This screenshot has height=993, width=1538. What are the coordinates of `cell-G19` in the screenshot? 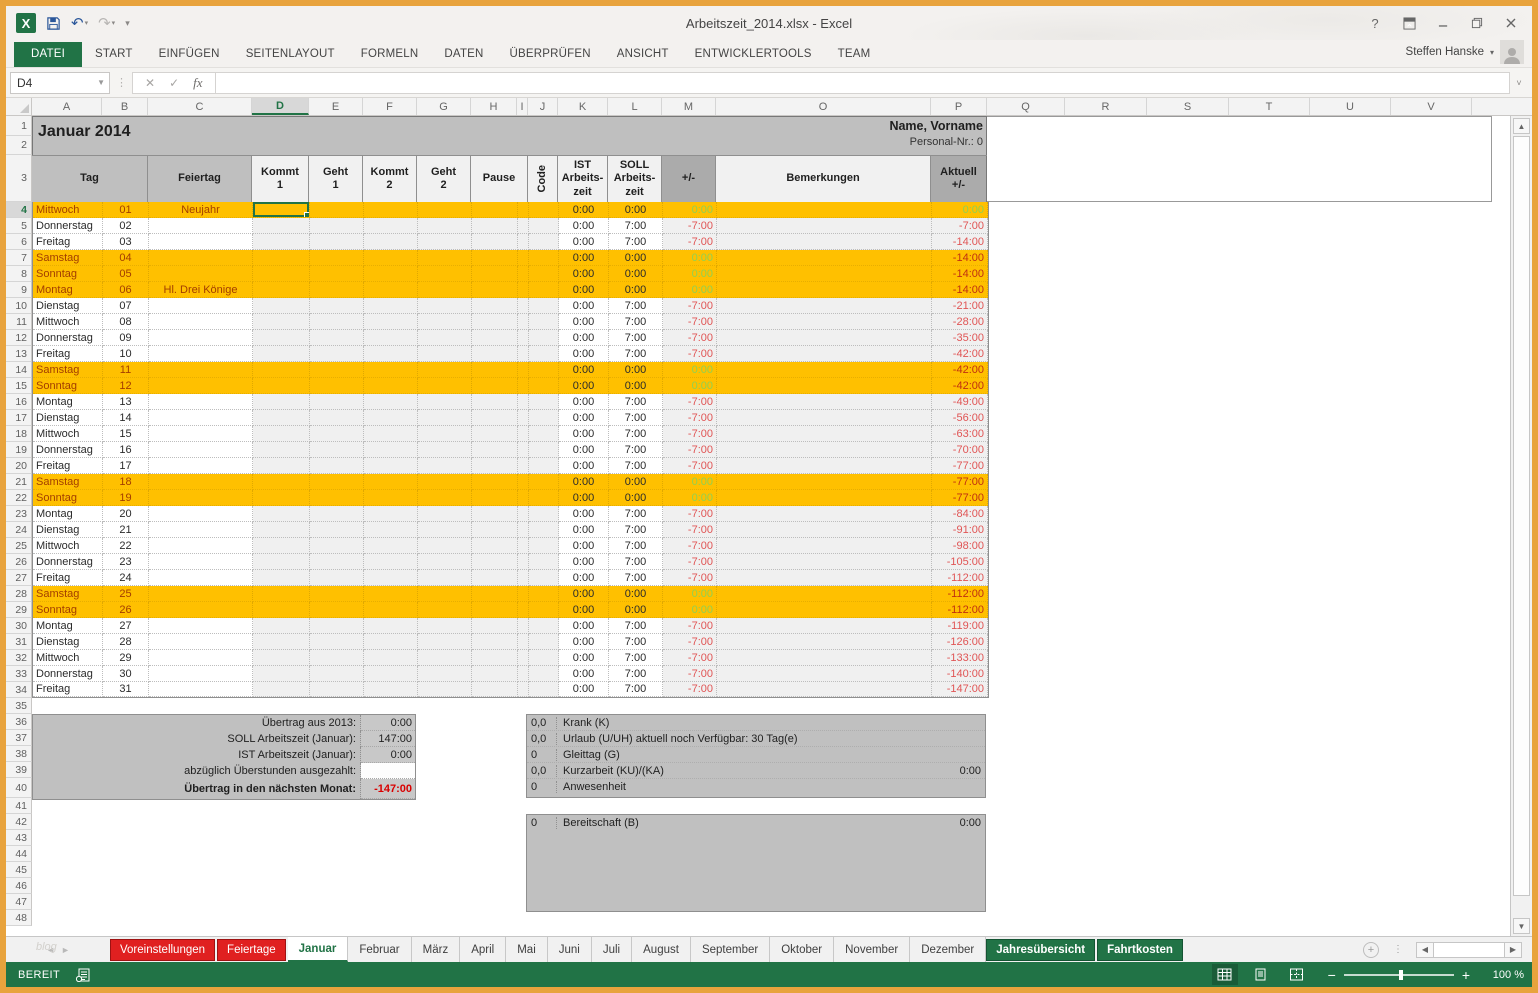 It's located at (445, 450).